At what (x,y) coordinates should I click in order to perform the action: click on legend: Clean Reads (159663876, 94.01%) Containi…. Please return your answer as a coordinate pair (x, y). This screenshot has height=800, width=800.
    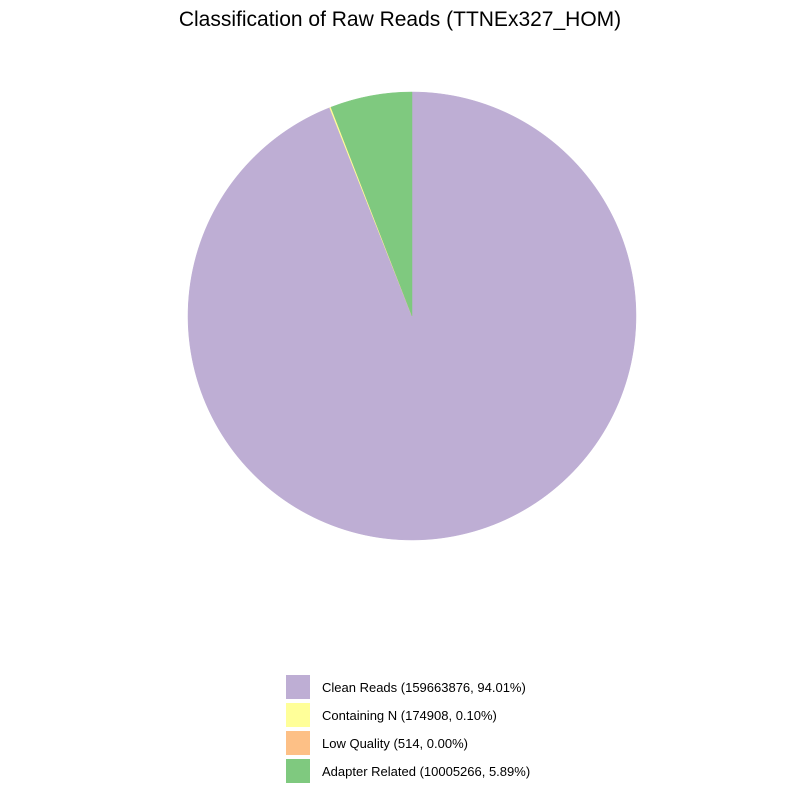
    Looking at the image, I should click on (446, 729).